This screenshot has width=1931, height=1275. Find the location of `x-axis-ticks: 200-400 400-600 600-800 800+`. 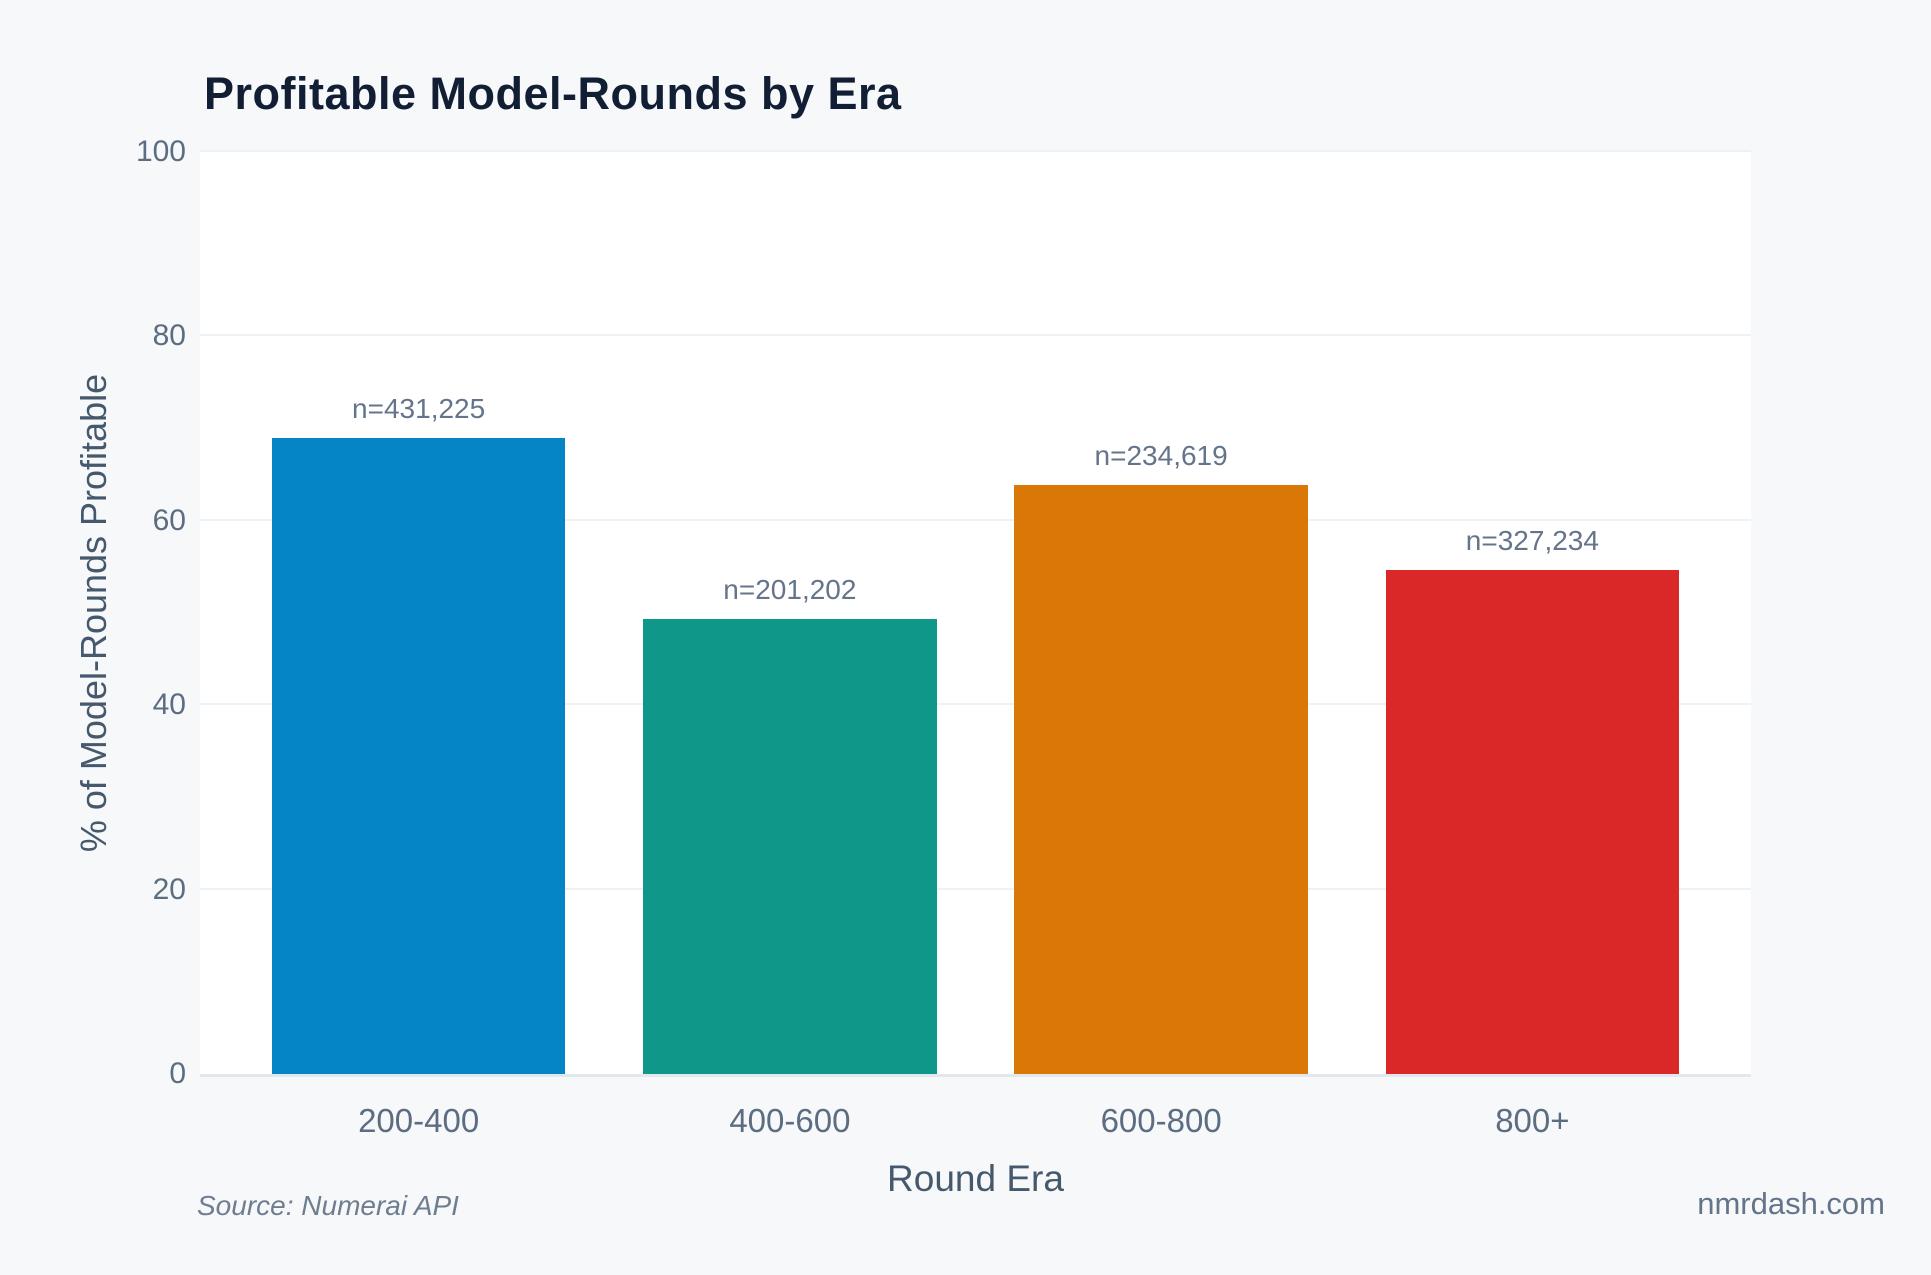

x-axis-ticks: 200-400 400-600 600-800 800+ is located at coordinates (975, 1121).